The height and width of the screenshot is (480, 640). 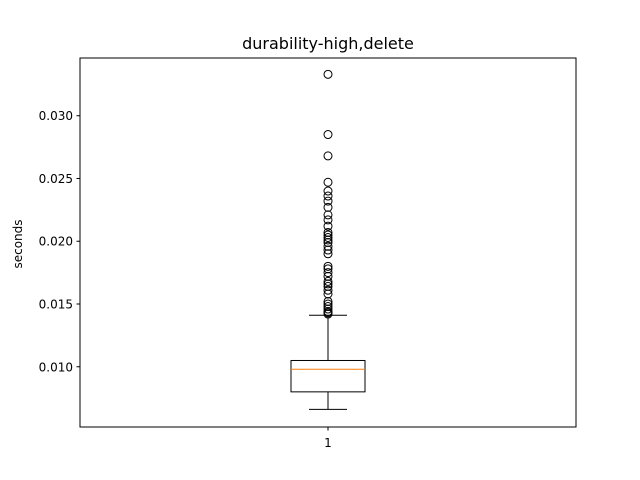 I want to click on y-tick-label: 0.020, so click(x=56, y=242).